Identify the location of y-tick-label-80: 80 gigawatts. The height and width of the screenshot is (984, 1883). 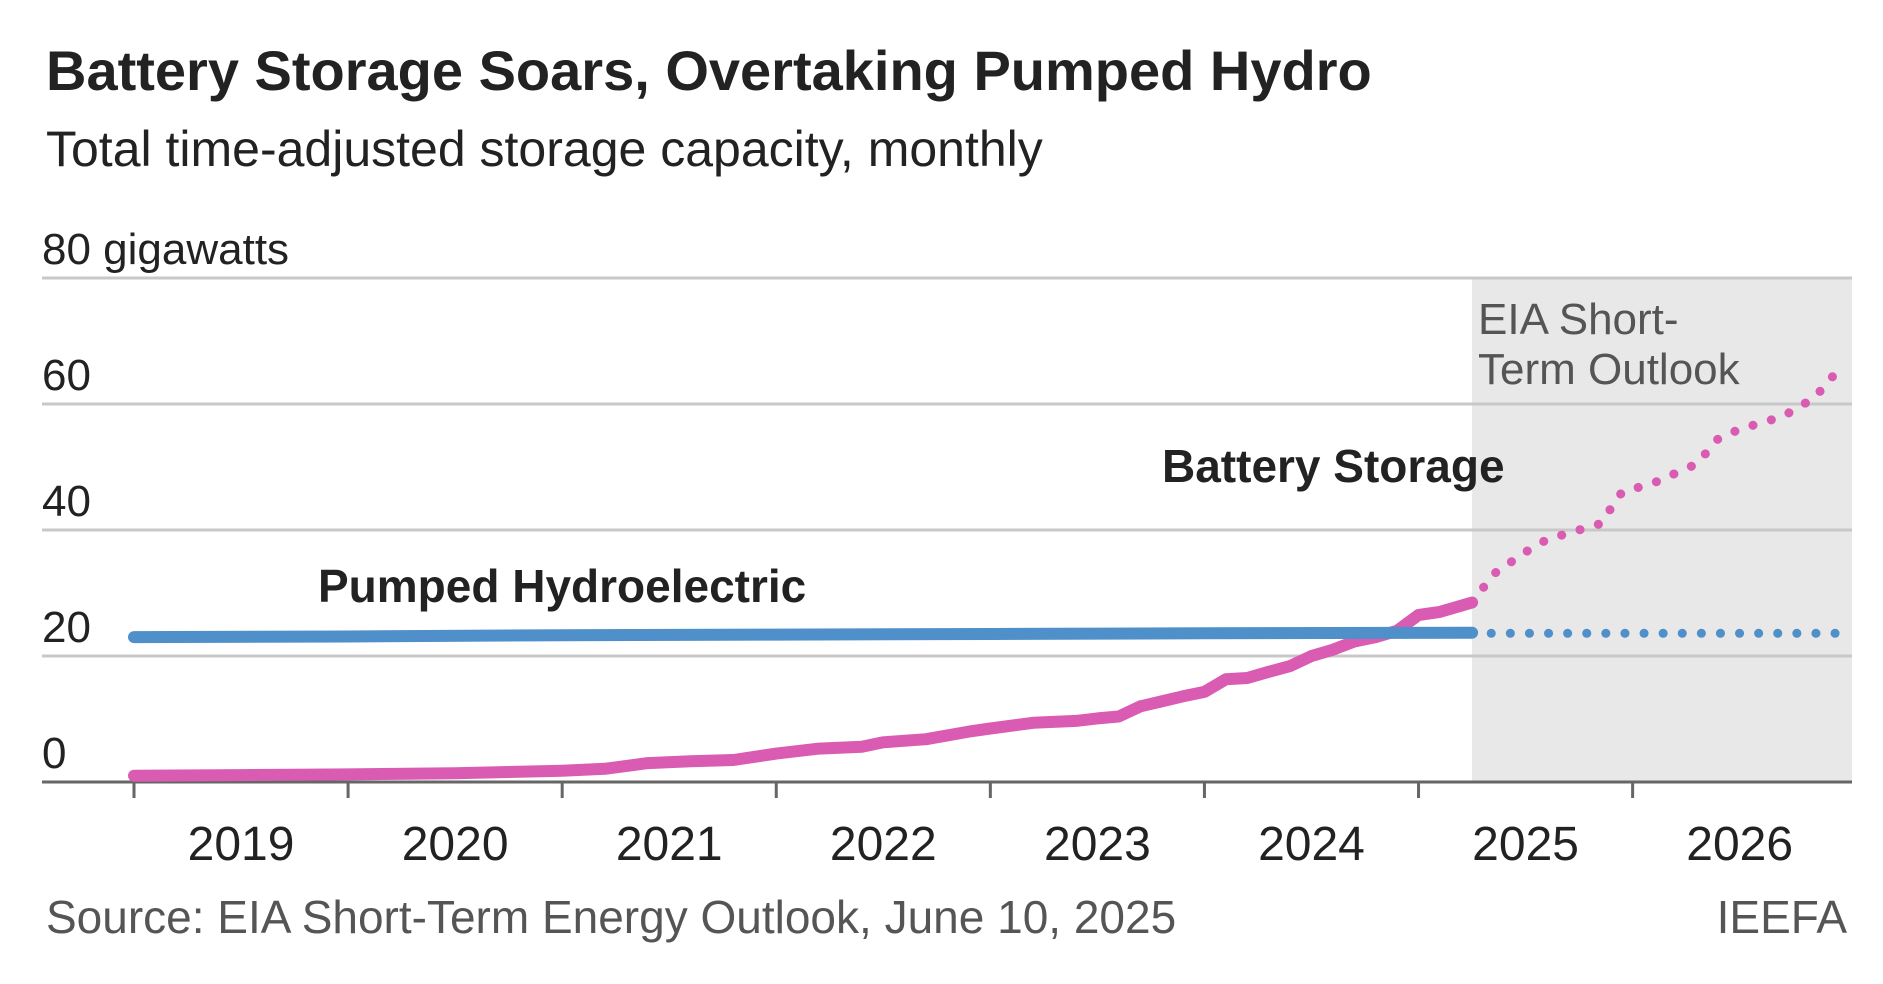
(165, 249).